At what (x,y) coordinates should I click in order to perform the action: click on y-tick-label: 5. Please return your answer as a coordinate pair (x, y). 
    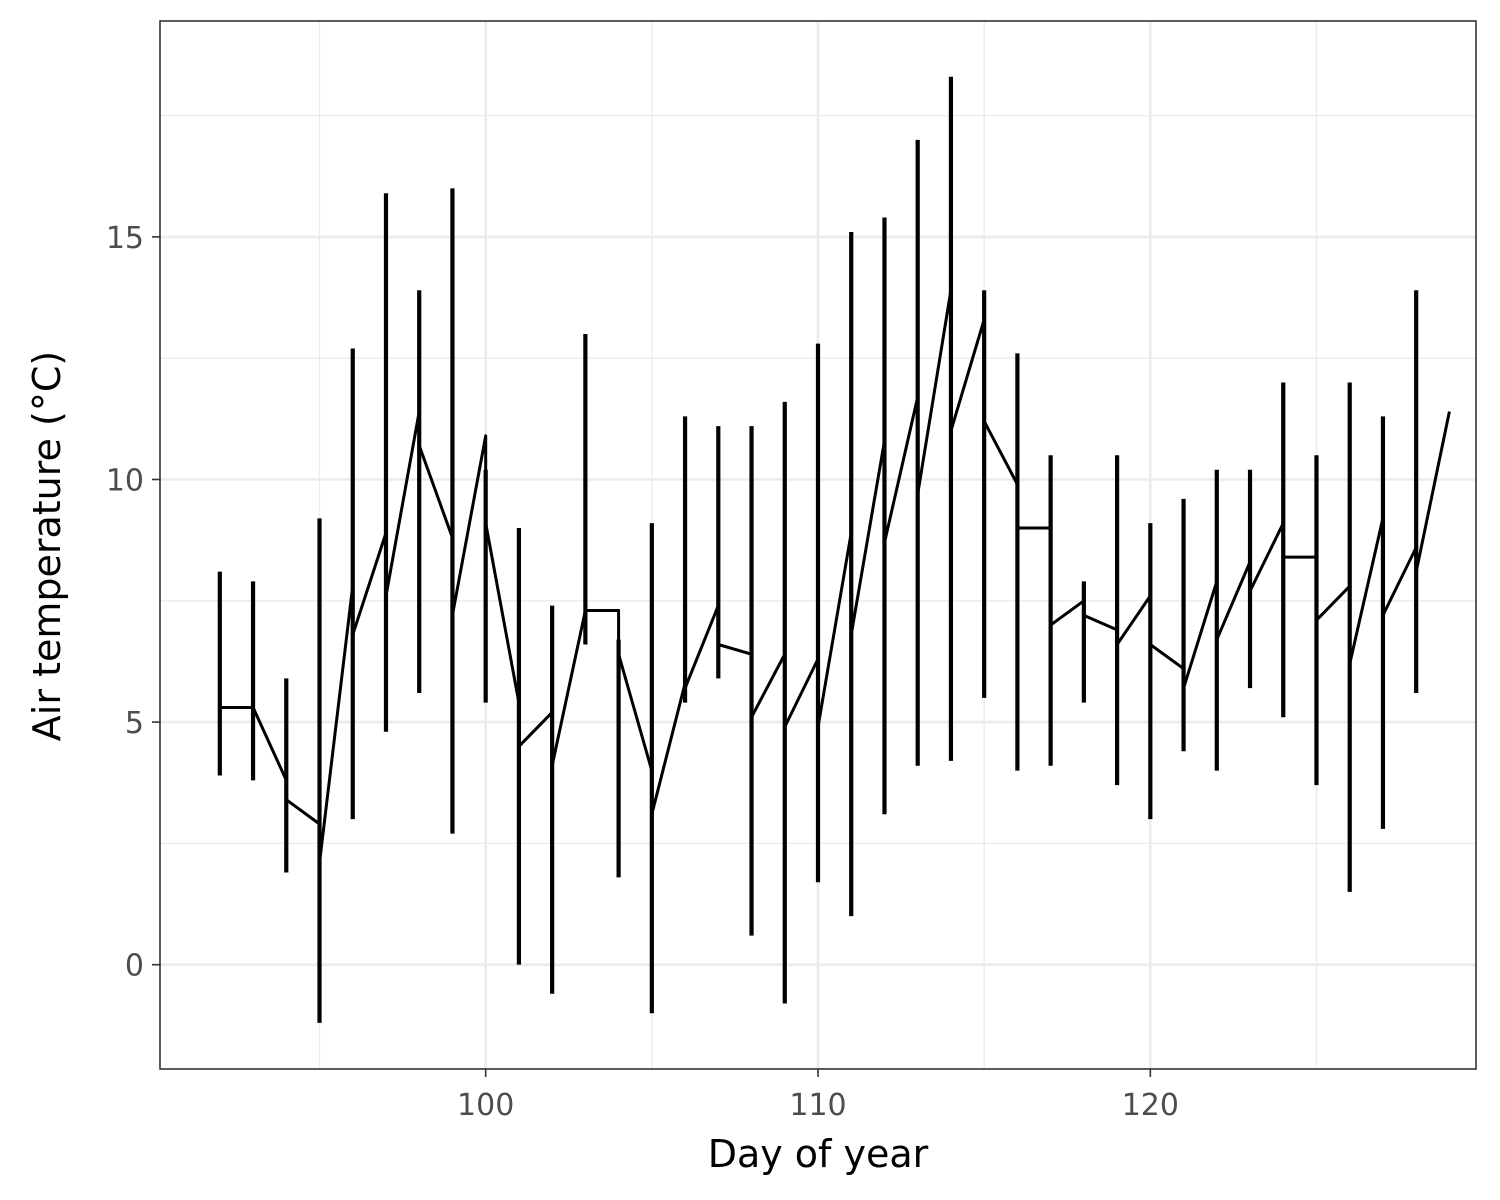
    Looking at the image, I should click on (134, 723).